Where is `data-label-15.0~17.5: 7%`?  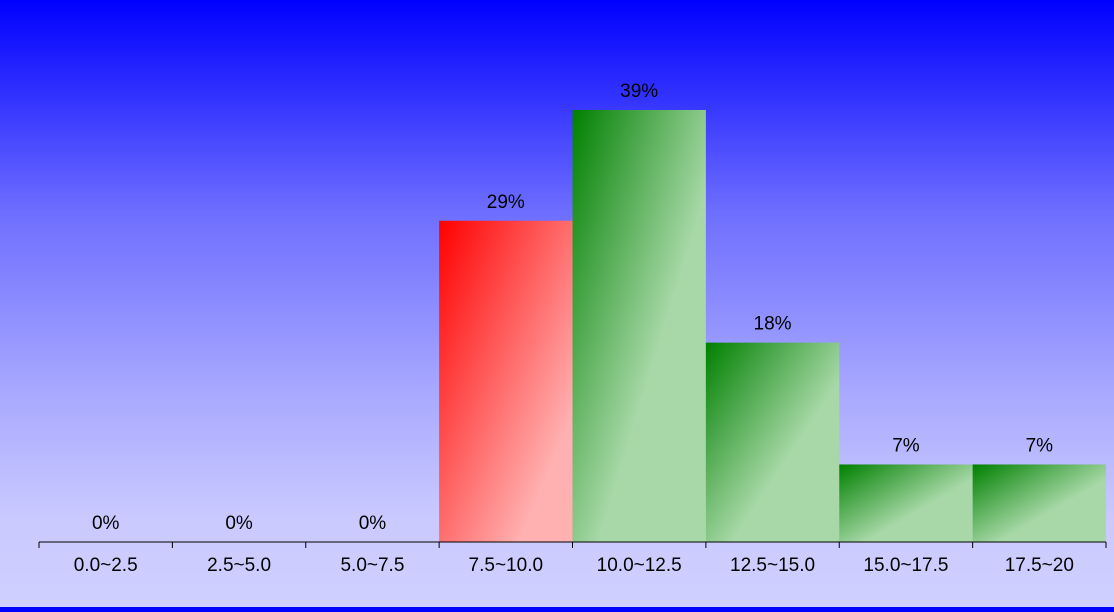
data-label-15.0~17.5: 7% is located at coordinates (906, 445).